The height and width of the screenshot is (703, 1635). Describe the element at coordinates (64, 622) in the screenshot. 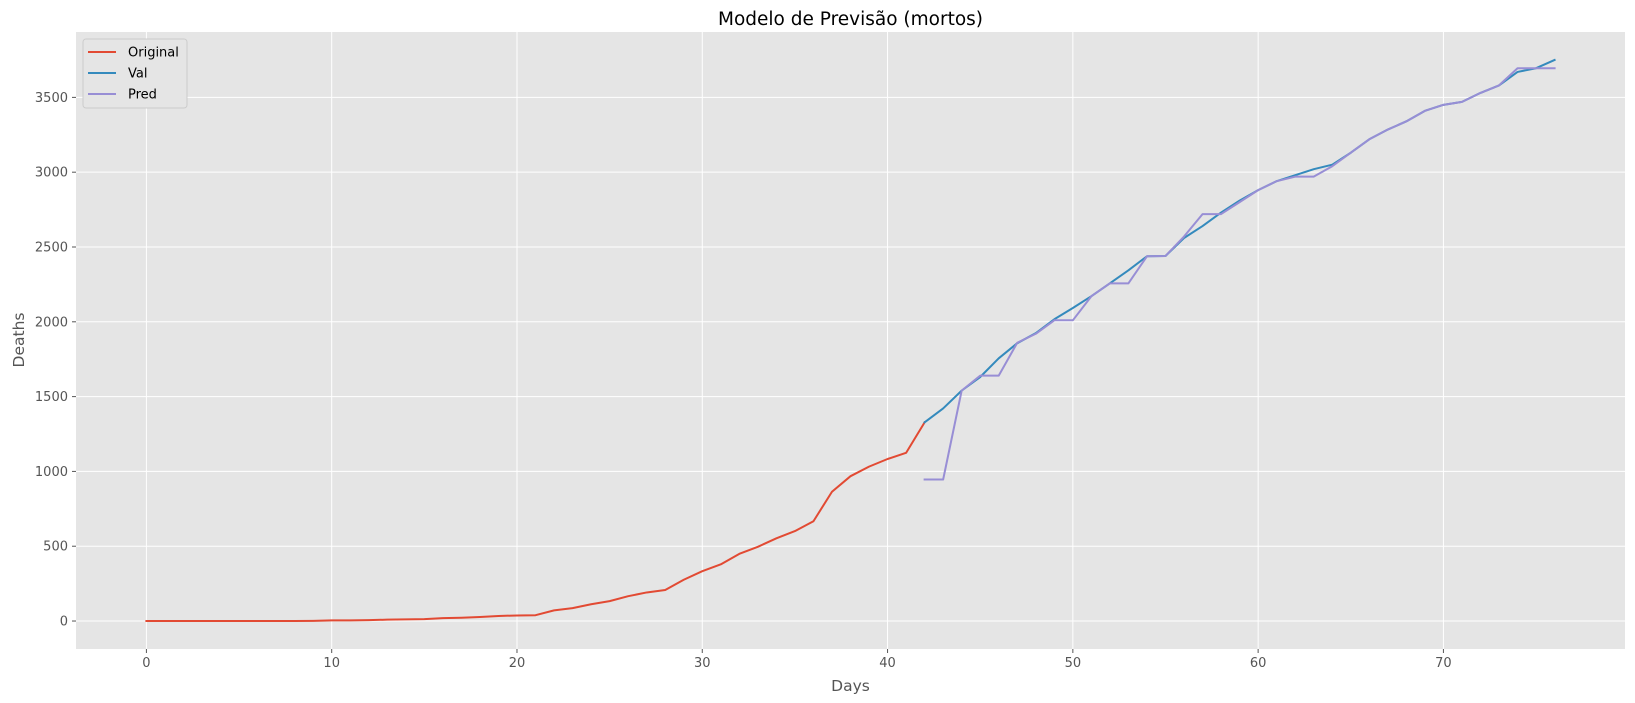

I see `y-tick-label: 0` at that location.